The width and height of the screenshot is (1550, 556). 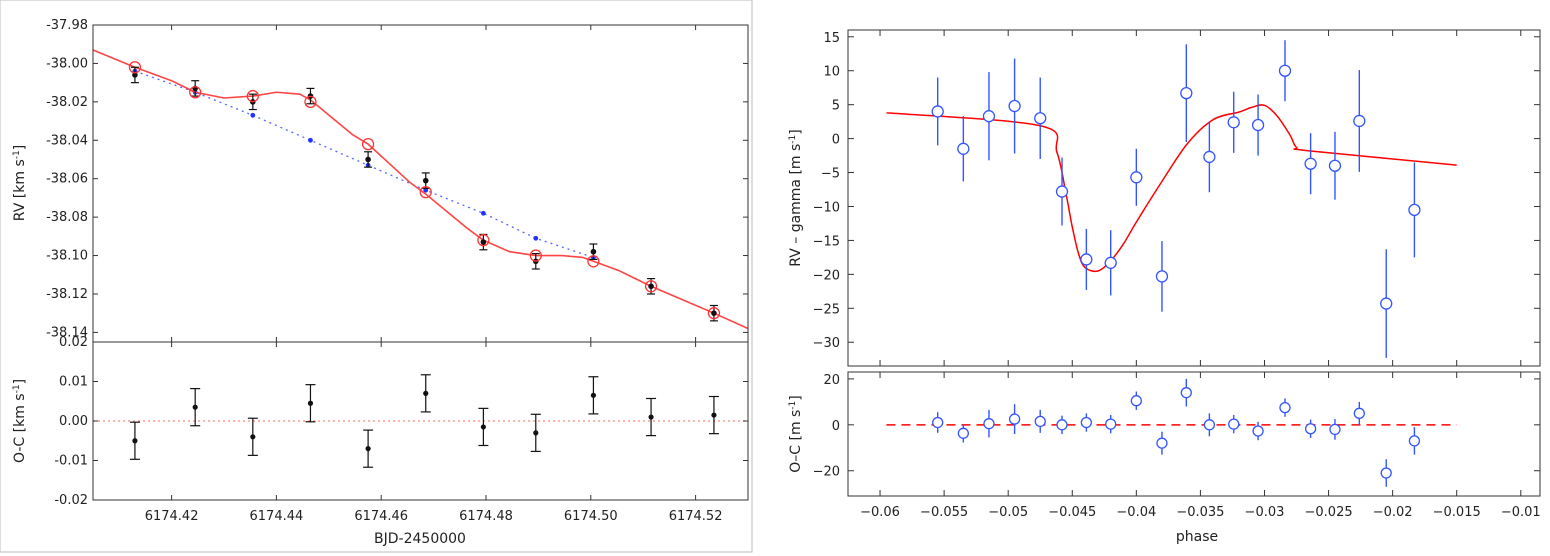 I want to click on rb-xtick-label: −0.025, so click(x=1329, y=512).